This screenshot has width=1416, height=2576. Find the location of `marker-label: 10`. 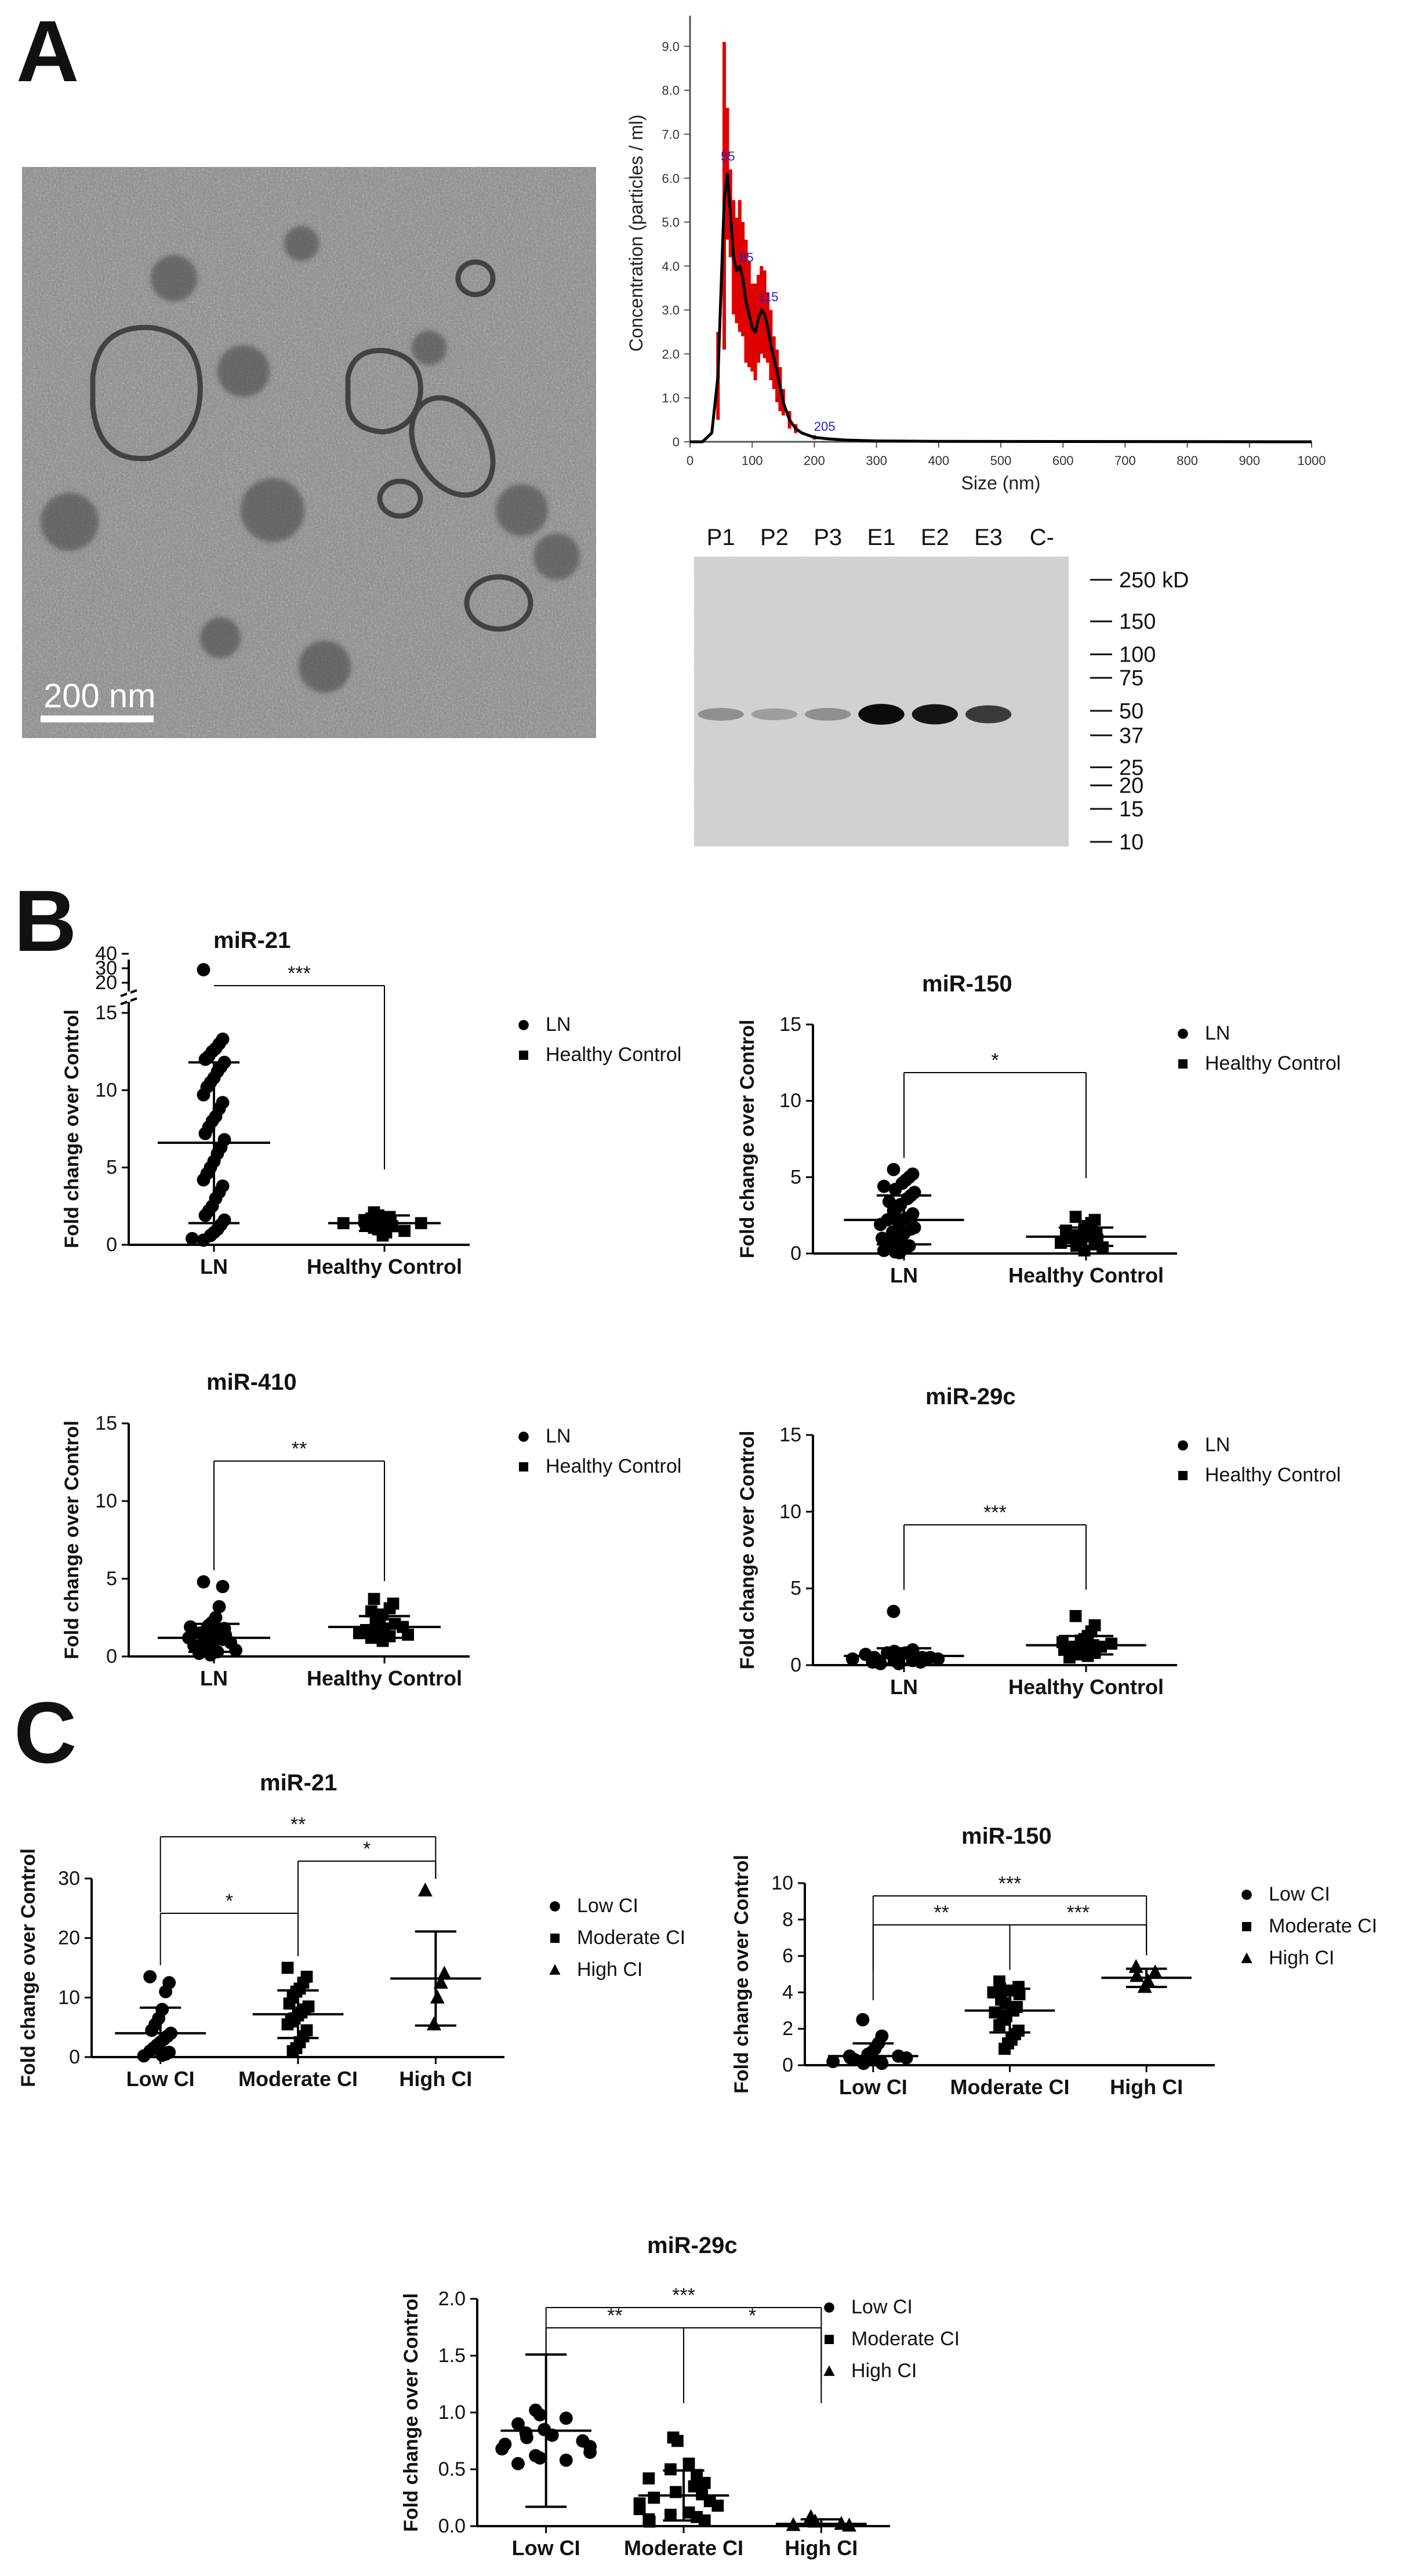

marker-label: 10 is located at coordinates (1131, 842).